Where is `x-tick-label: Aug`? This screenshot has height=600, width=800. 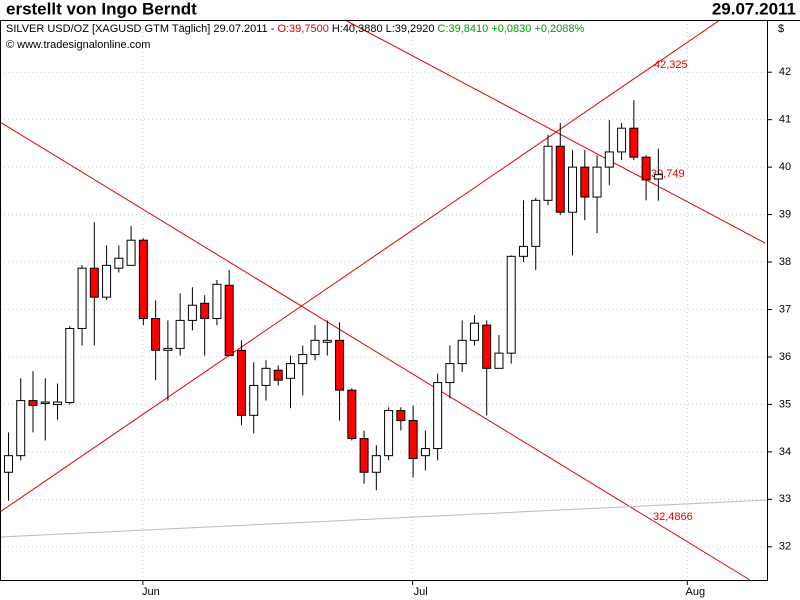 x-tick-label: Aug is located at coordinates (696, 592).